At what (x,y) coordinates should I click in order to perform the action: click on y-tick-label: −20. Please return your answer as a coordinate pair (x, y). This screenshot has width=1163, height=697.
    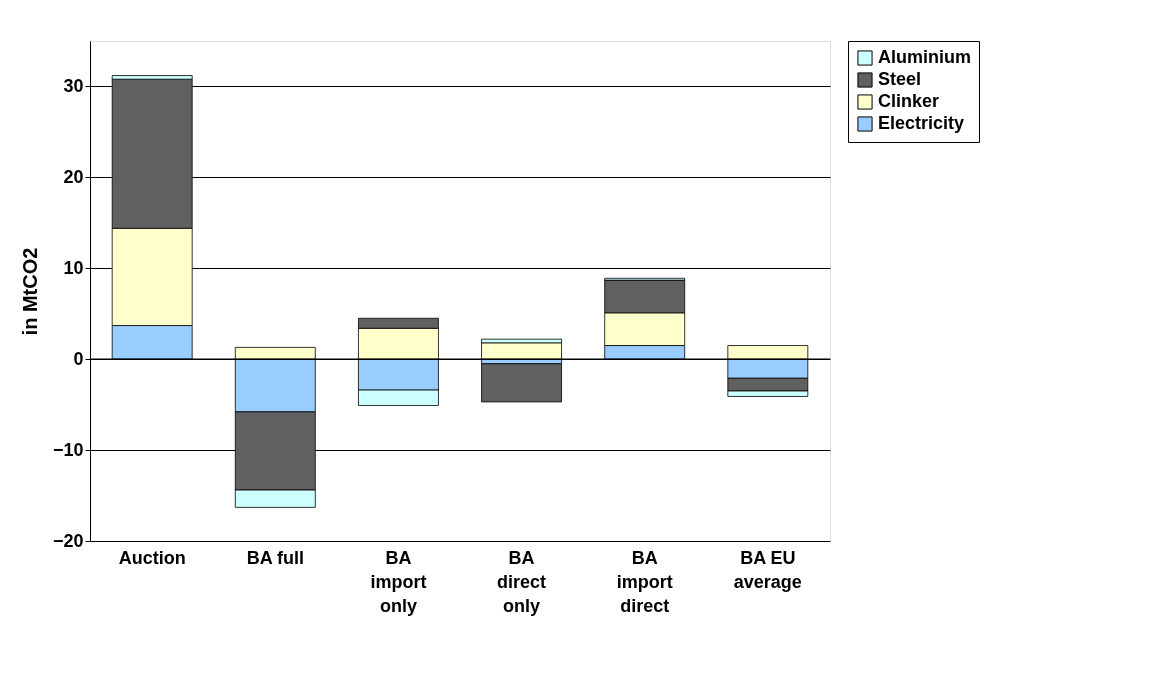
    Looking at the image, I should click on (68, 540).